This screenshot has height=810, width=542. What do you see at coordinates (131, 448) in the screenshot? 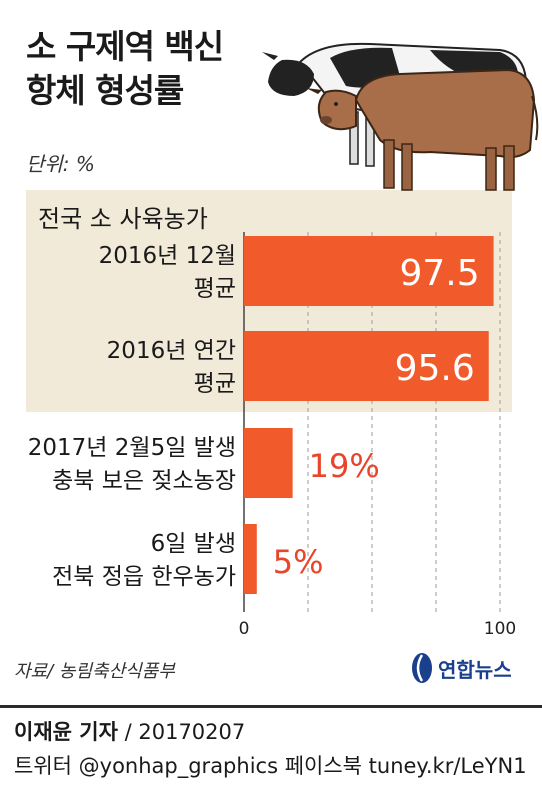
I see `category-label-line: 2017년 2월5일 발생` at bounding box center [131, 448].